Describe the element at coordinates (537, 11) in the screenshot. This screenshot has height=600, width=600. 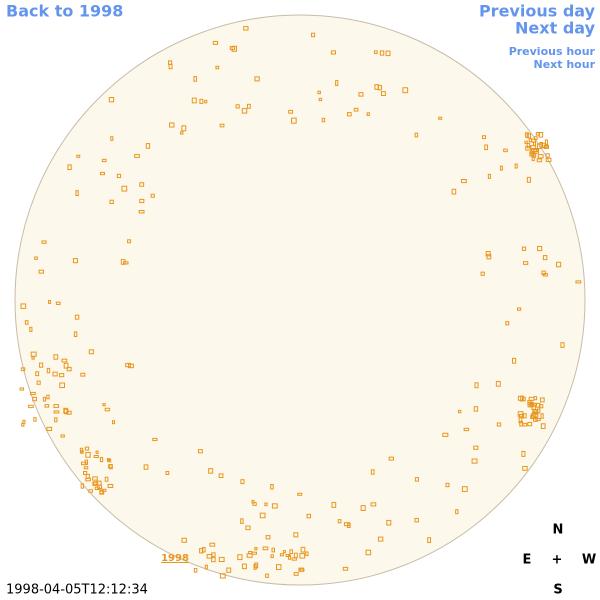
I see `previous-day-link: Previous day` at that location.